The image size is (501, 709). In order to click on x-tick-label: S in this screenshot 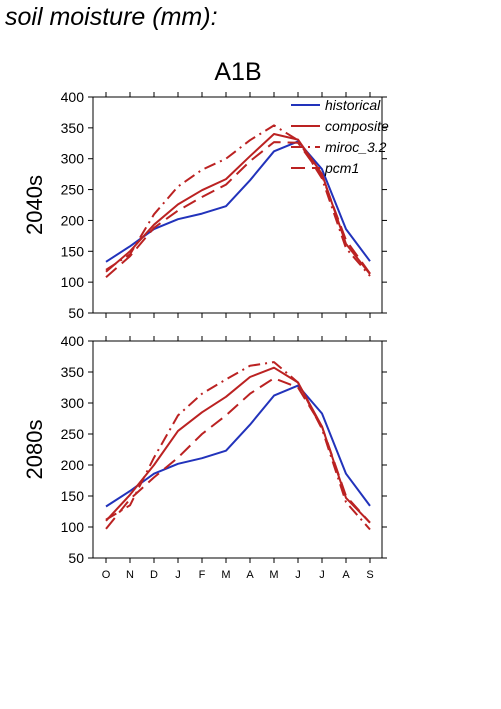, I will do `click(369, 575)`.